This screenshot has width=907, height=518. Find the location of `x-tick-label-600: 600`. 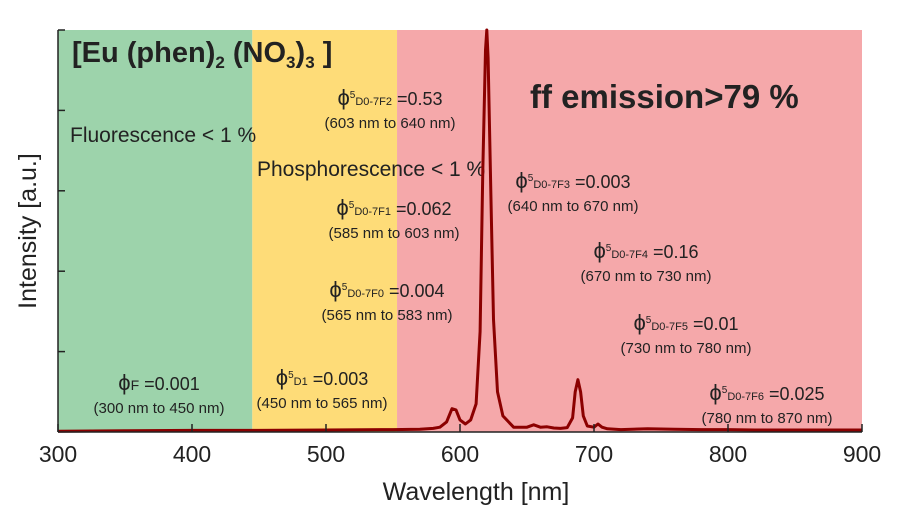

x-tick-label-600: 600 is located at coordinates (460, 454).